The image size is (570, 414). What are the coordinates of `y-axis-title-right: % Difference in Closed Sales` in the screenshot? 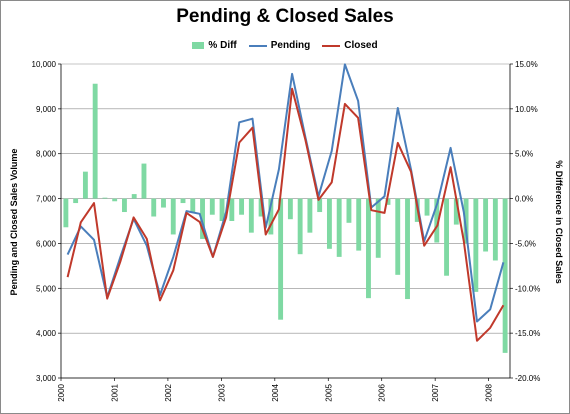 It's located at (559, 222).